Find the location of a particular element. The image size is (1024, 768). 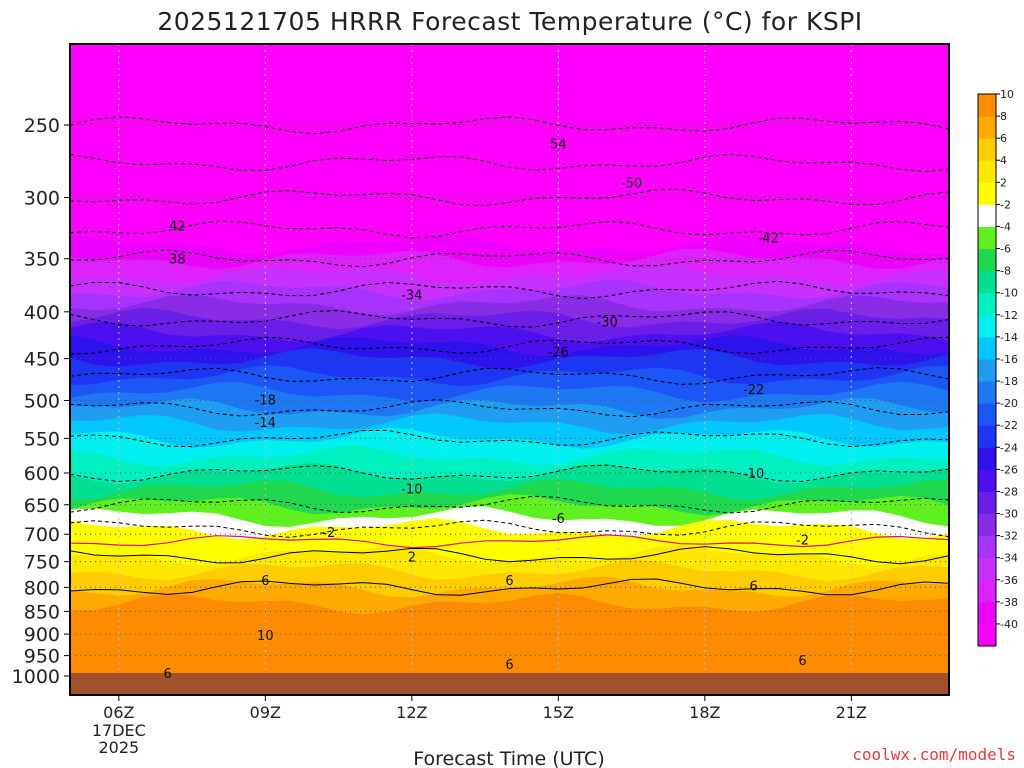

contour--34 is located at coordinates (509, 290).